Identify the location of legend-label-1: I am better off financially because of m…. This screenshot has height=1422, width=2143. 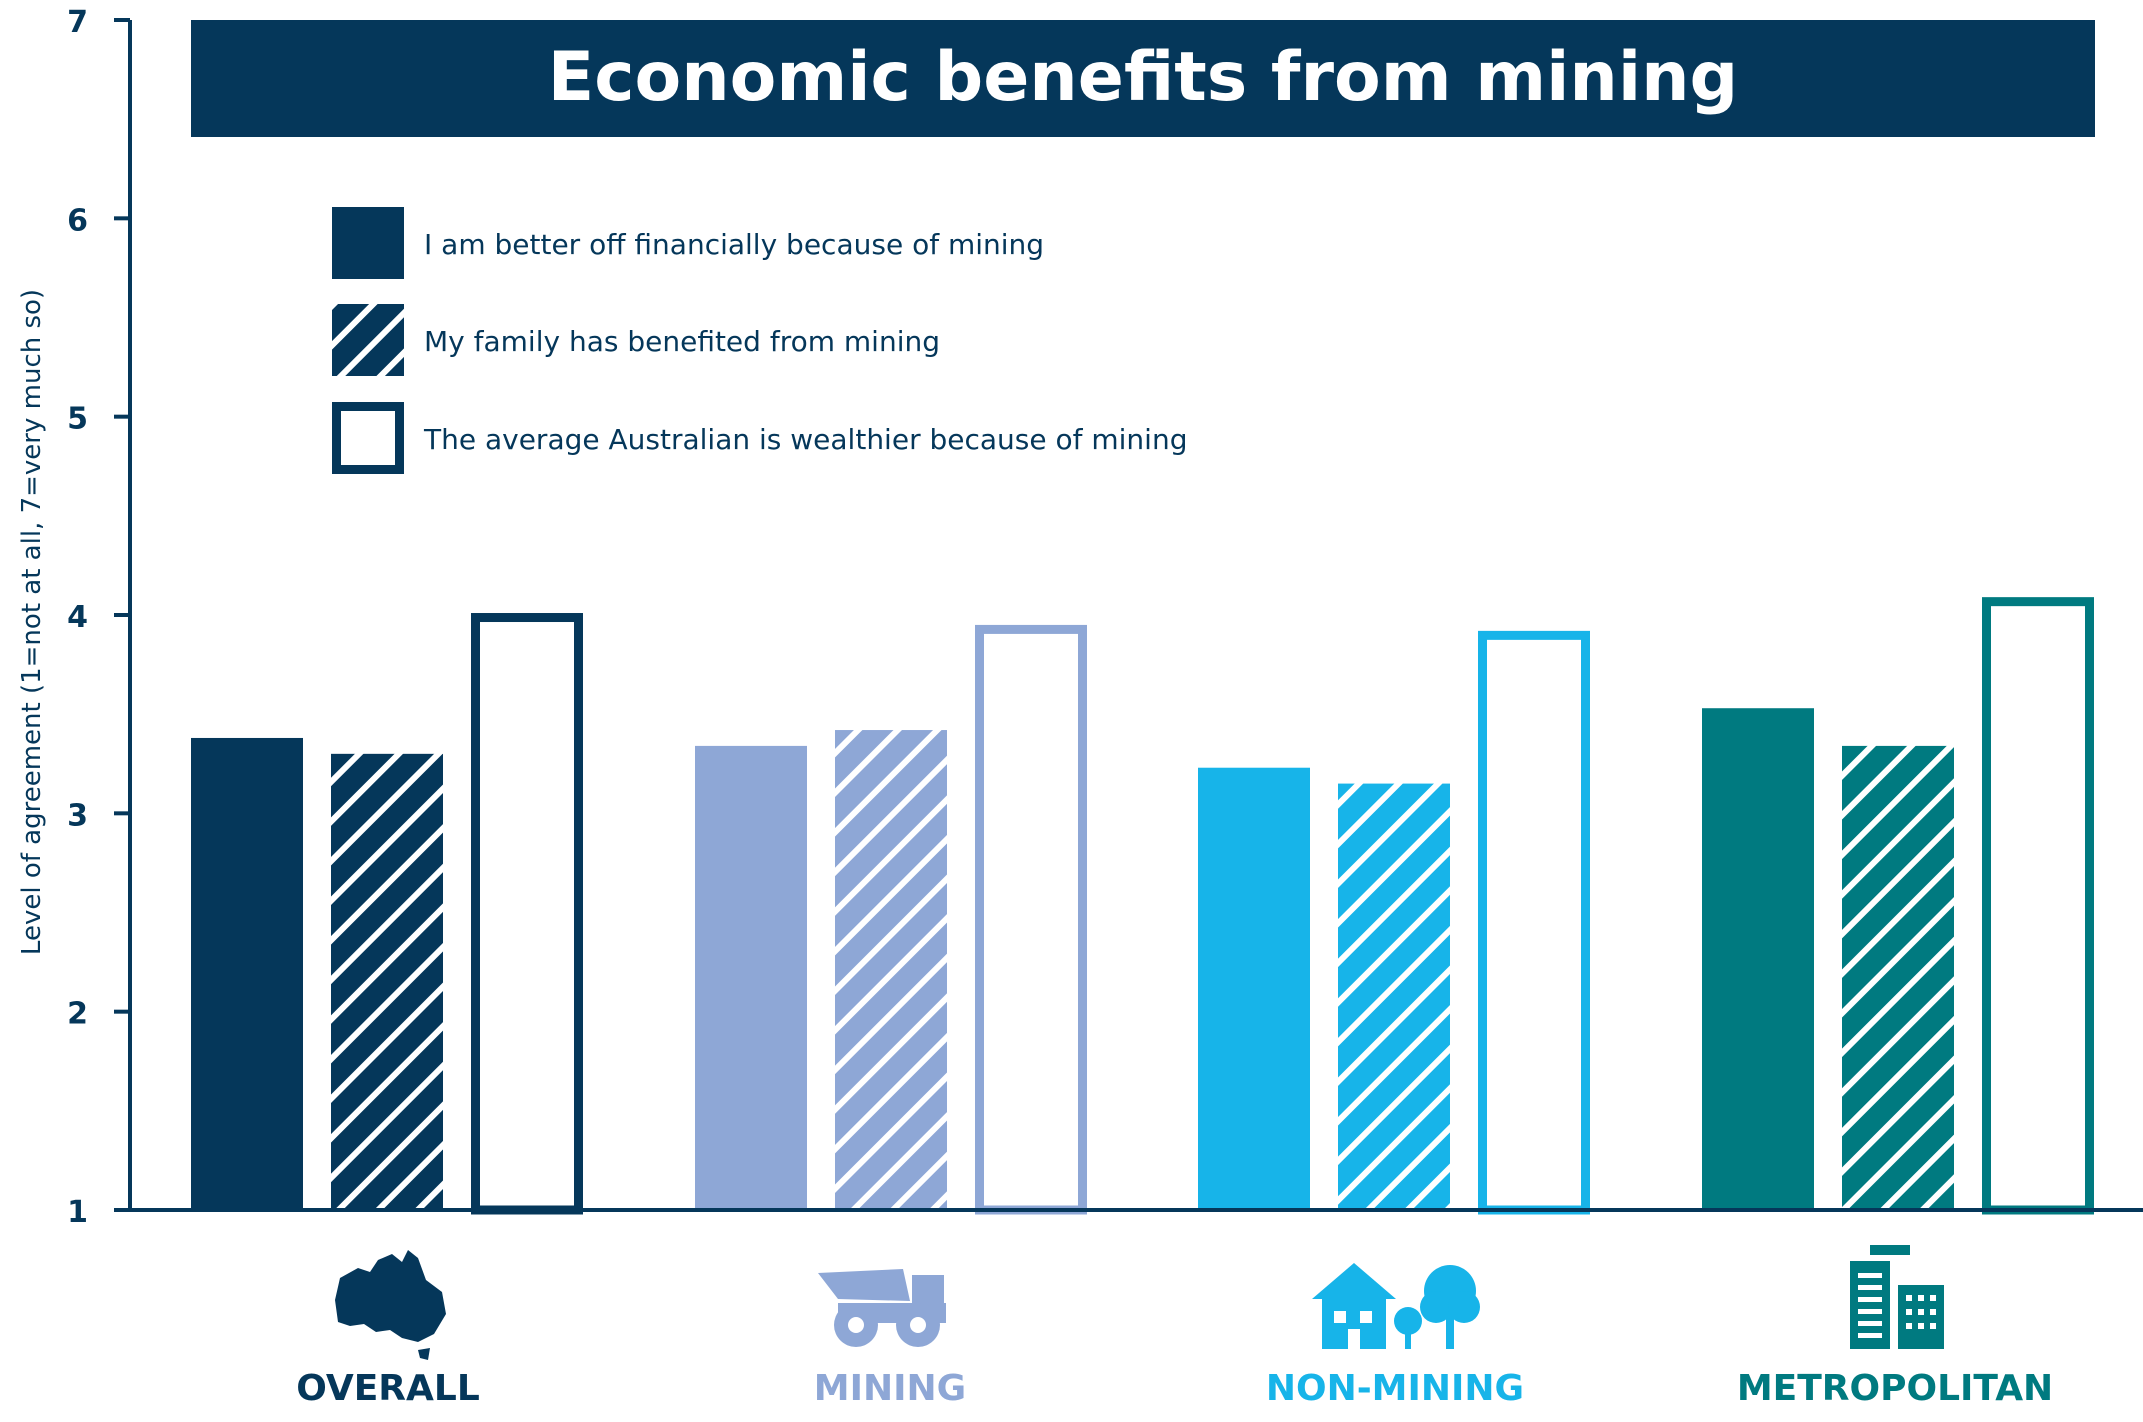
(734, 244).